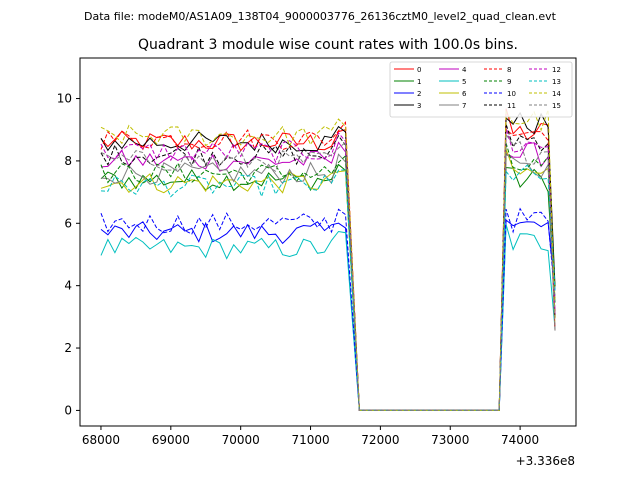 The image size is (640, 480). I want to click on y-tick-label: 10, so click(64, 99).